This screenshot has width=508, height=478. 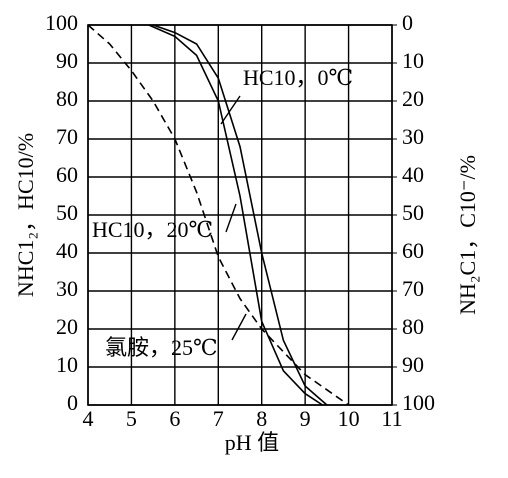 I want to click on x-tick-label: 9, so click(x=305, y=418).